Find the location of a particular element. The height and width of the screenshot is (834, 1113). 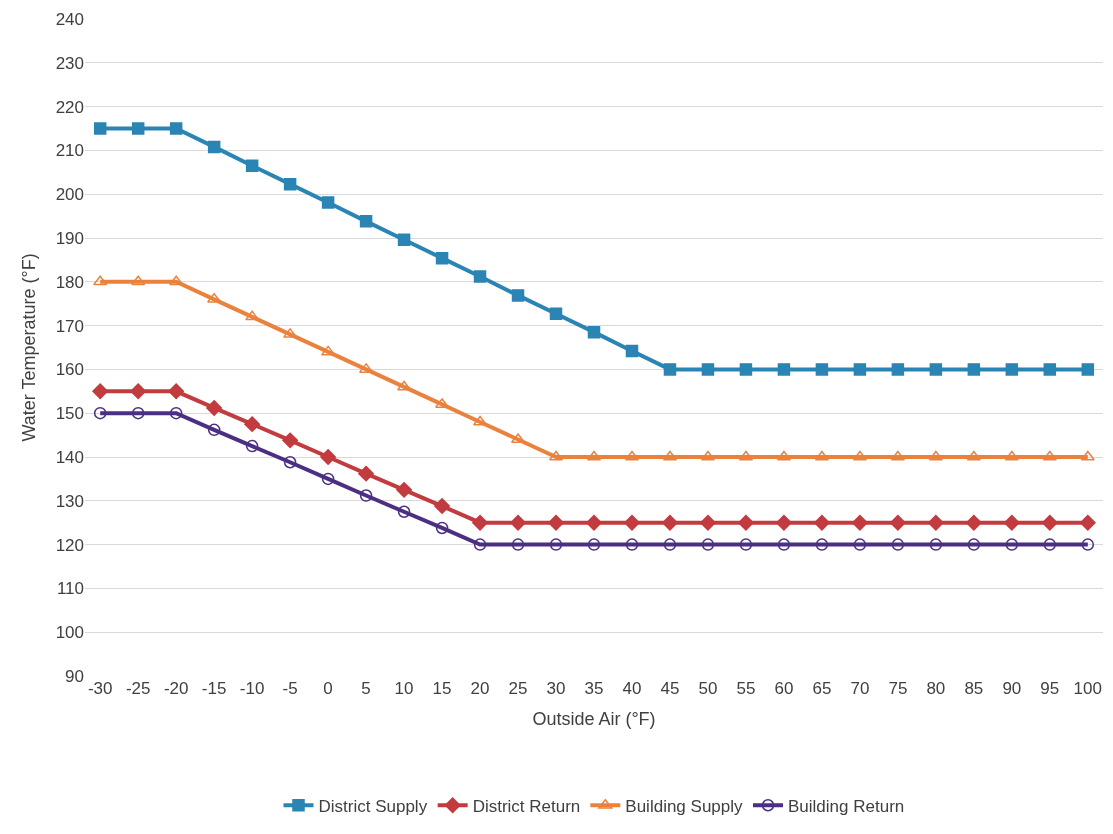

x-tick-label: 20 is located at coordinates (480, 688).